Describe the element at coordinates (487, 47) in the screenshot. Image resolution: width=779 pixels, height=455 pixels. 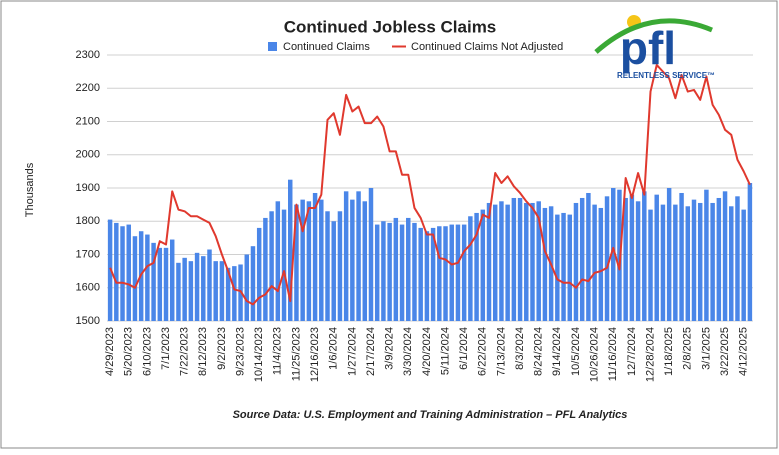
I see `legend-label: Continued Claims Not Adjusted` at that location.